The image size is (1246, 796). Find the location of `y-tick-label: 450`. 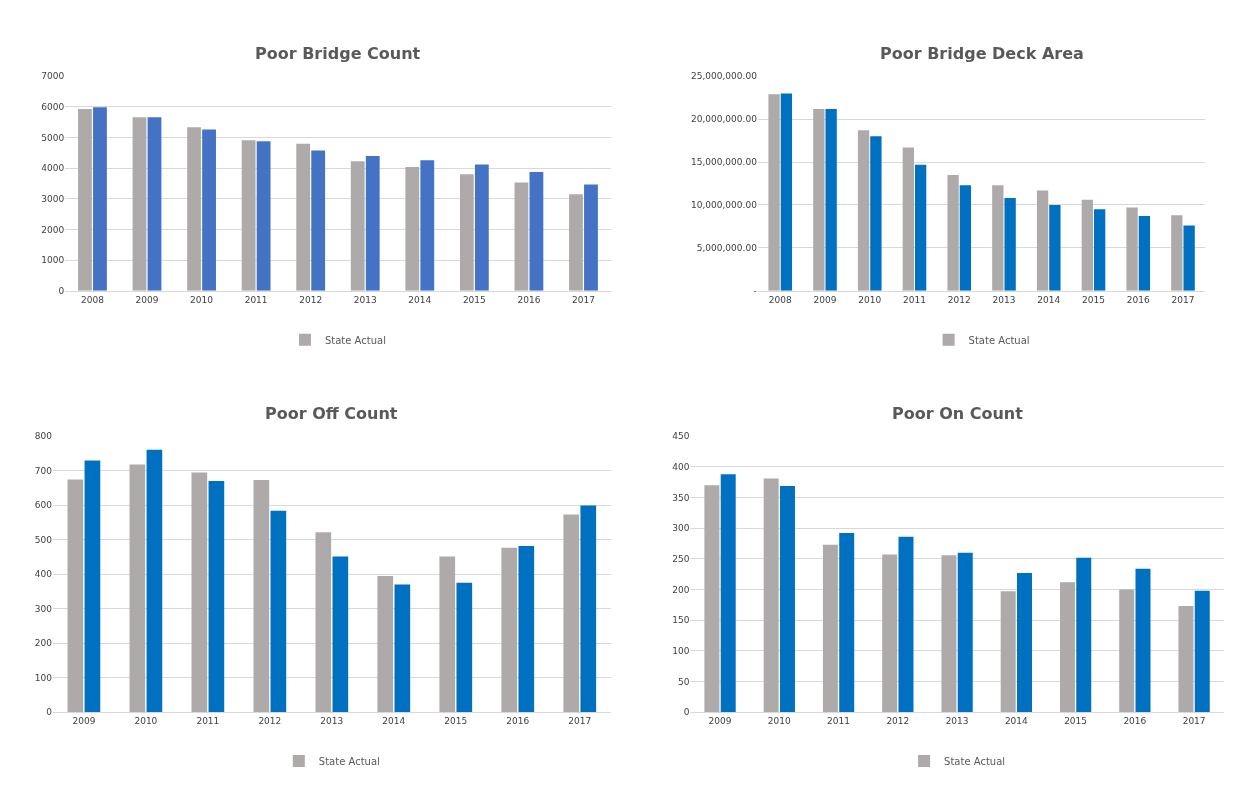

y-tick-label: 450 is located at coordinates (681, 436).